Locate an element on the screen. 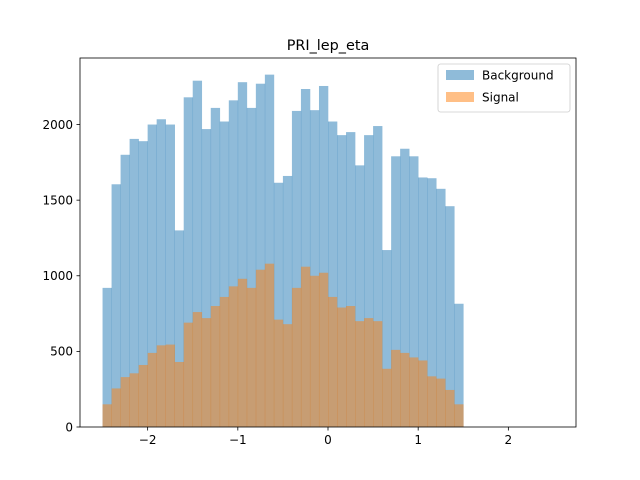  x-tick-label: 0 is located at coordinates (328, 440).